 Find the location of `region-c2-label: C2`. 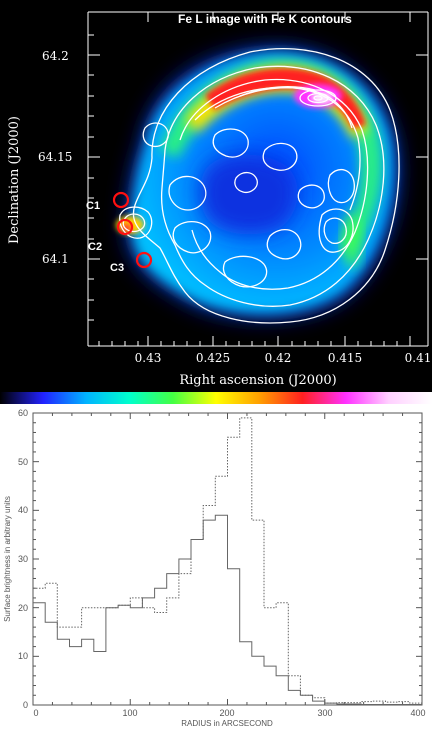

region-c2-label: C2 is located at coordinates (95, 247).